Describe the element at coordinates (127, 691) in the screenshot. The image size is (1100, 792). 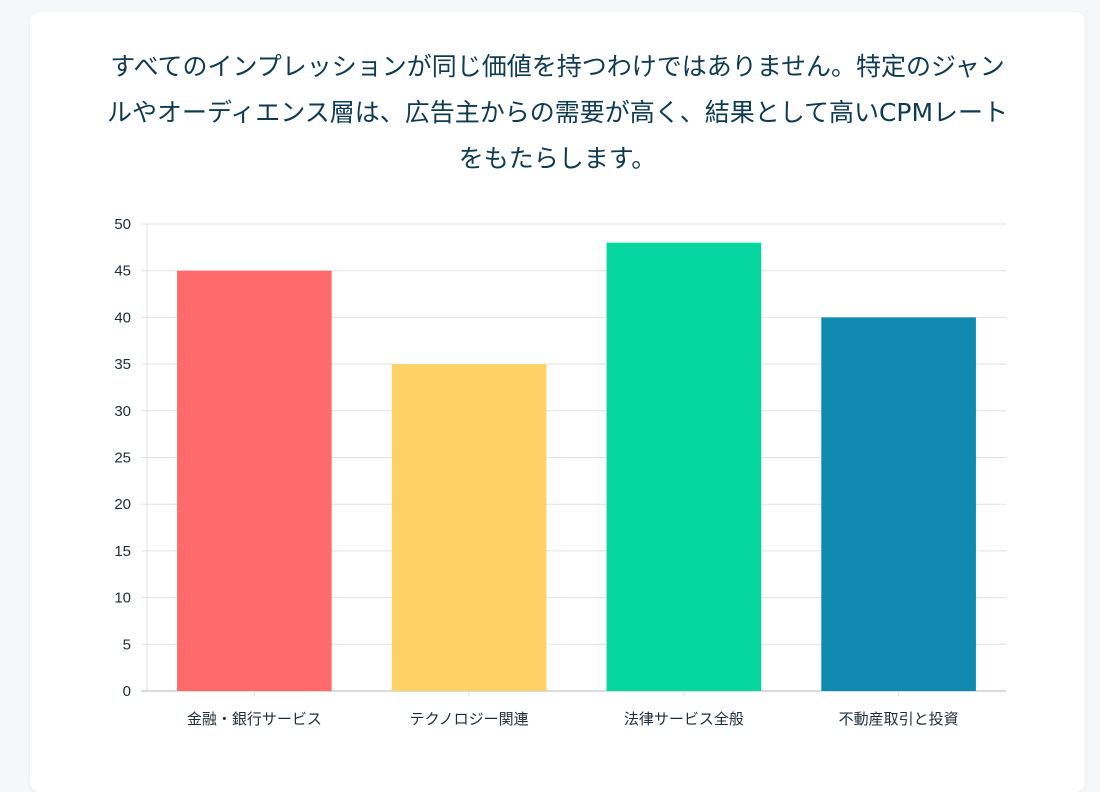
I see `y-tick-label-0: 0` at that location.